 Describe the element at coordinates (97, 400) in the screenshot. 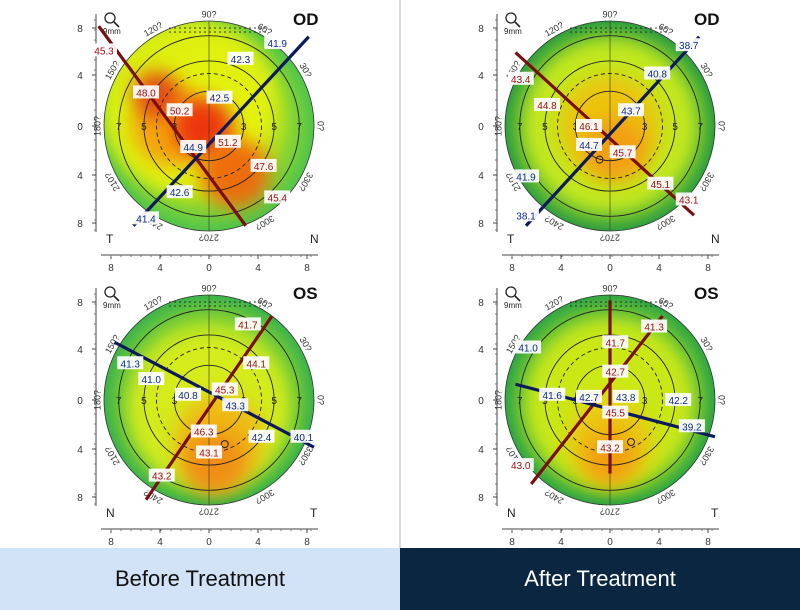

I see `degree-label: 180?` at that location.